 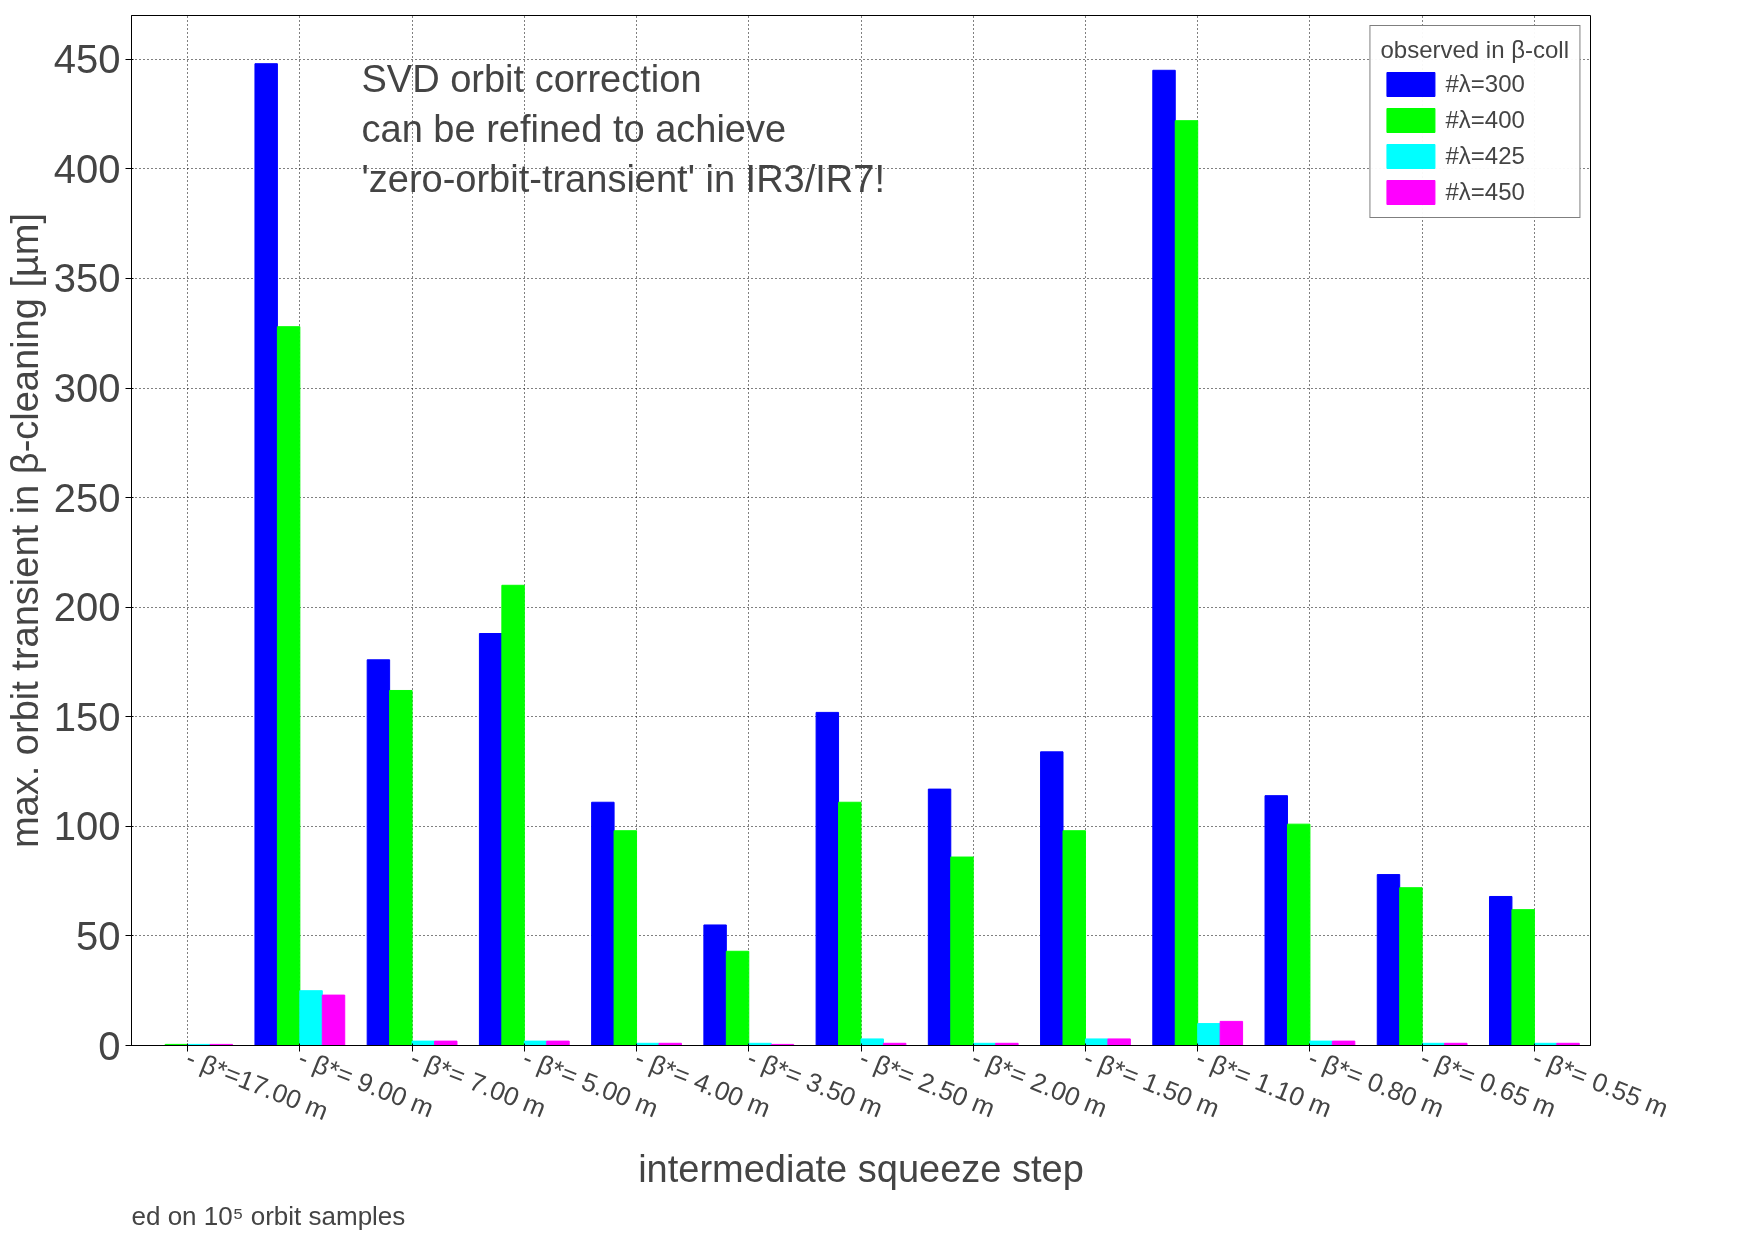 What do you see at coordinates (268, 1215) in the screenshot?
I see `text: ed on 10⁵ orbit samples` at bounding box center [268, 1215].